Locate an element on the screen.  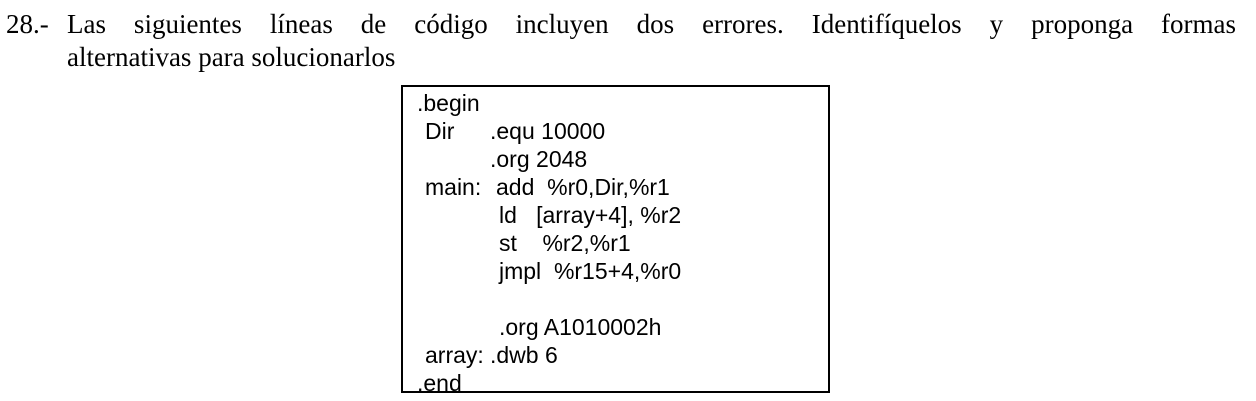
question-text-line2: alternativas para solucionarlos is located at coordinates (231, 57).